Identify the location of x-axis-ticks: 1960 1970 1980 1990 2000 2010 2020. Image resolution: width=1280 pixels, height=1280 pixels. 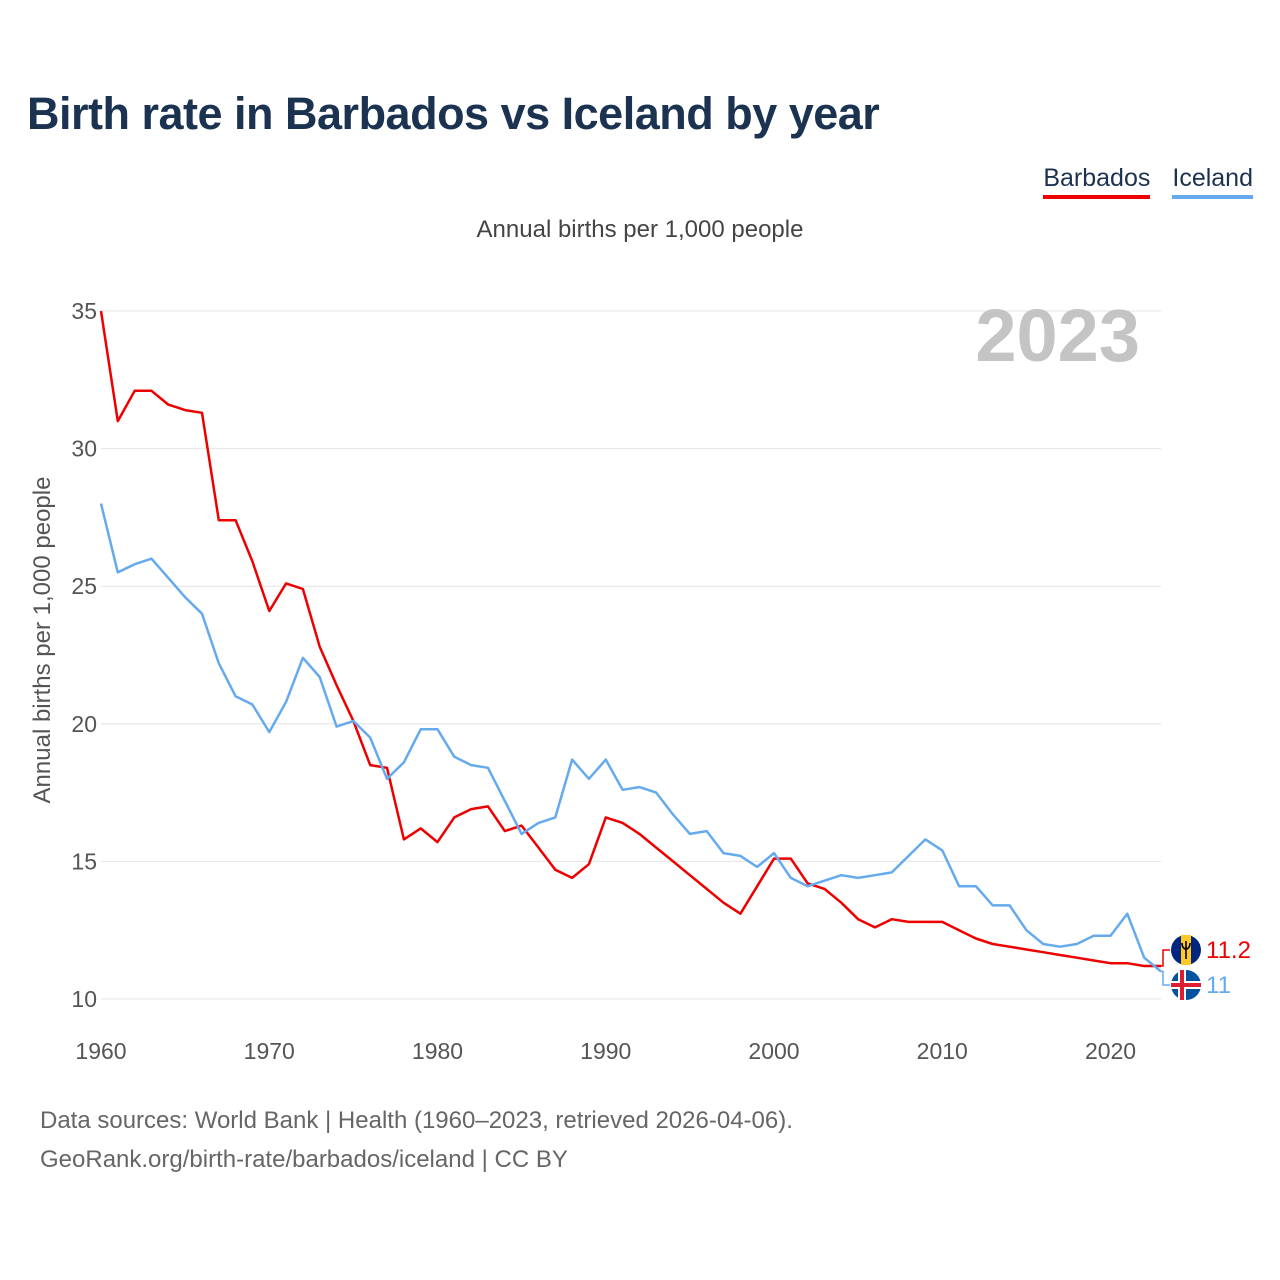
(605, 1051).